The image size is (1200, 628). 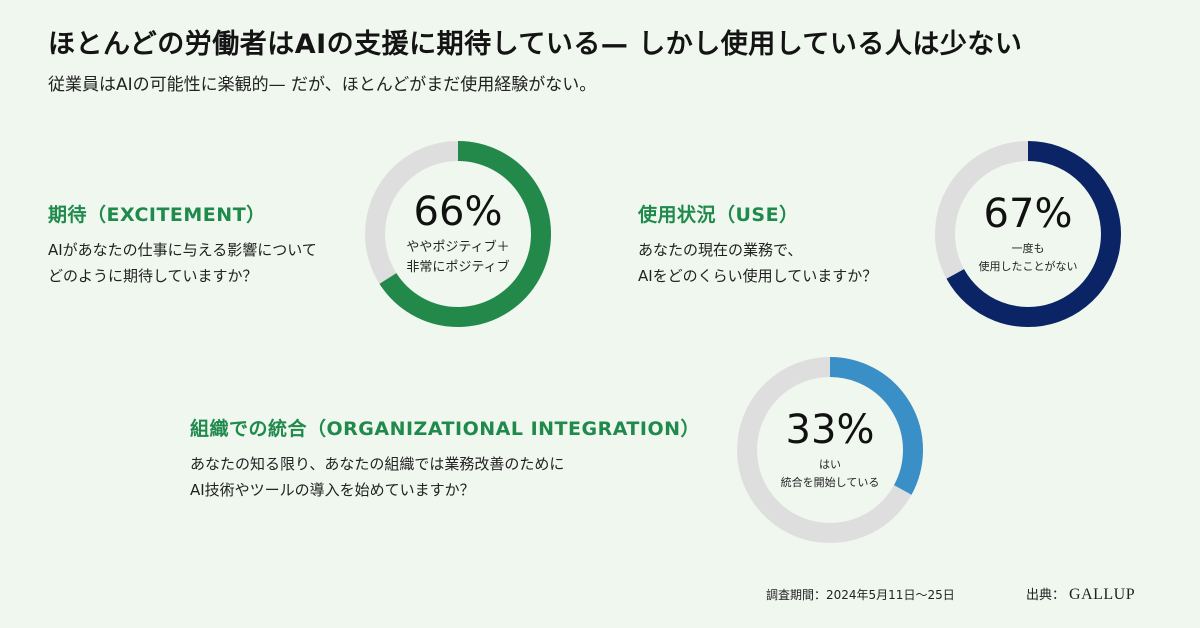 What do you see at coordinates (1102, 594) in the screenshot?
I see `gallup-logo: GALLUP` at bounding box center [1102, 594].